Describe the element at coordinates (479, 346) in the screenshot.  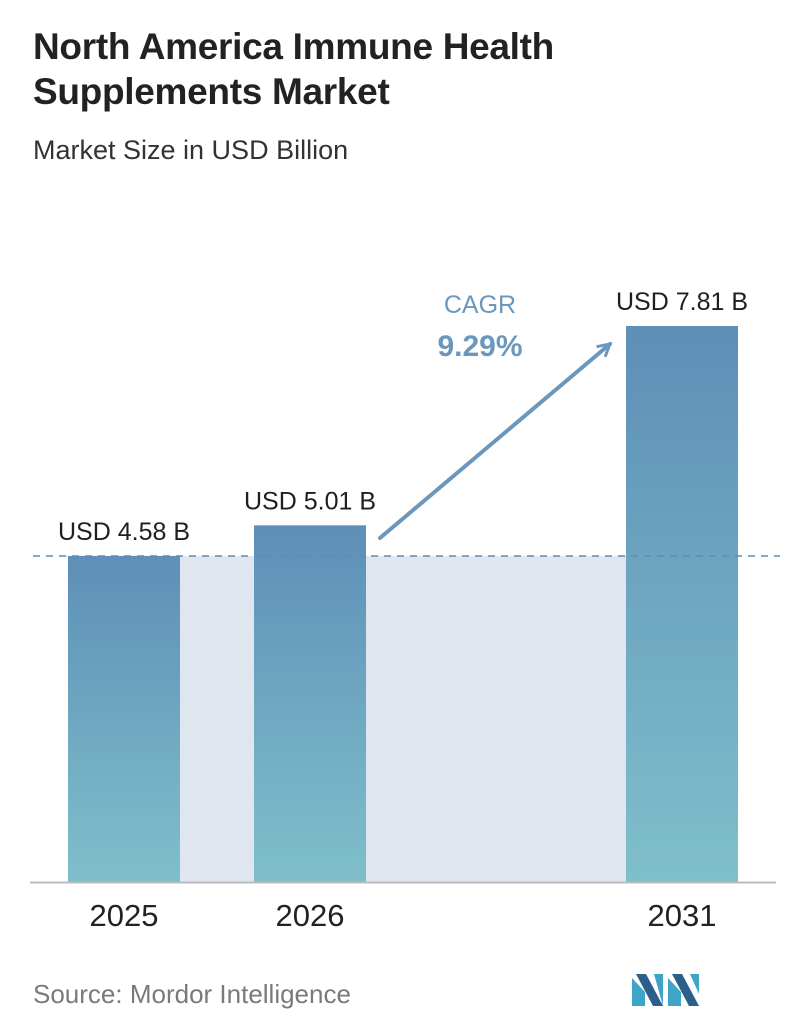
I see `cagr-value: 9.29%` at that location.